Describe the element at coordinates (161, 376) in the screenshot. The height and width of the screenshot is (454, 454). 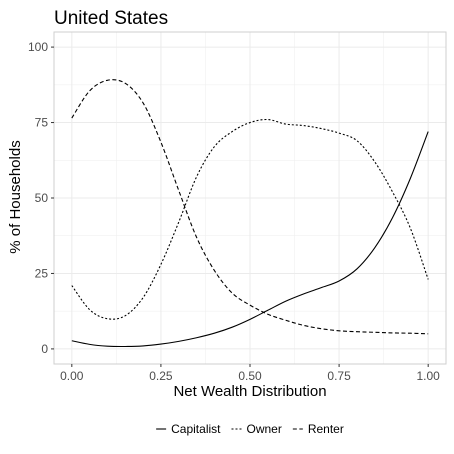
I see `x-tick-label: 0.25` at that location.